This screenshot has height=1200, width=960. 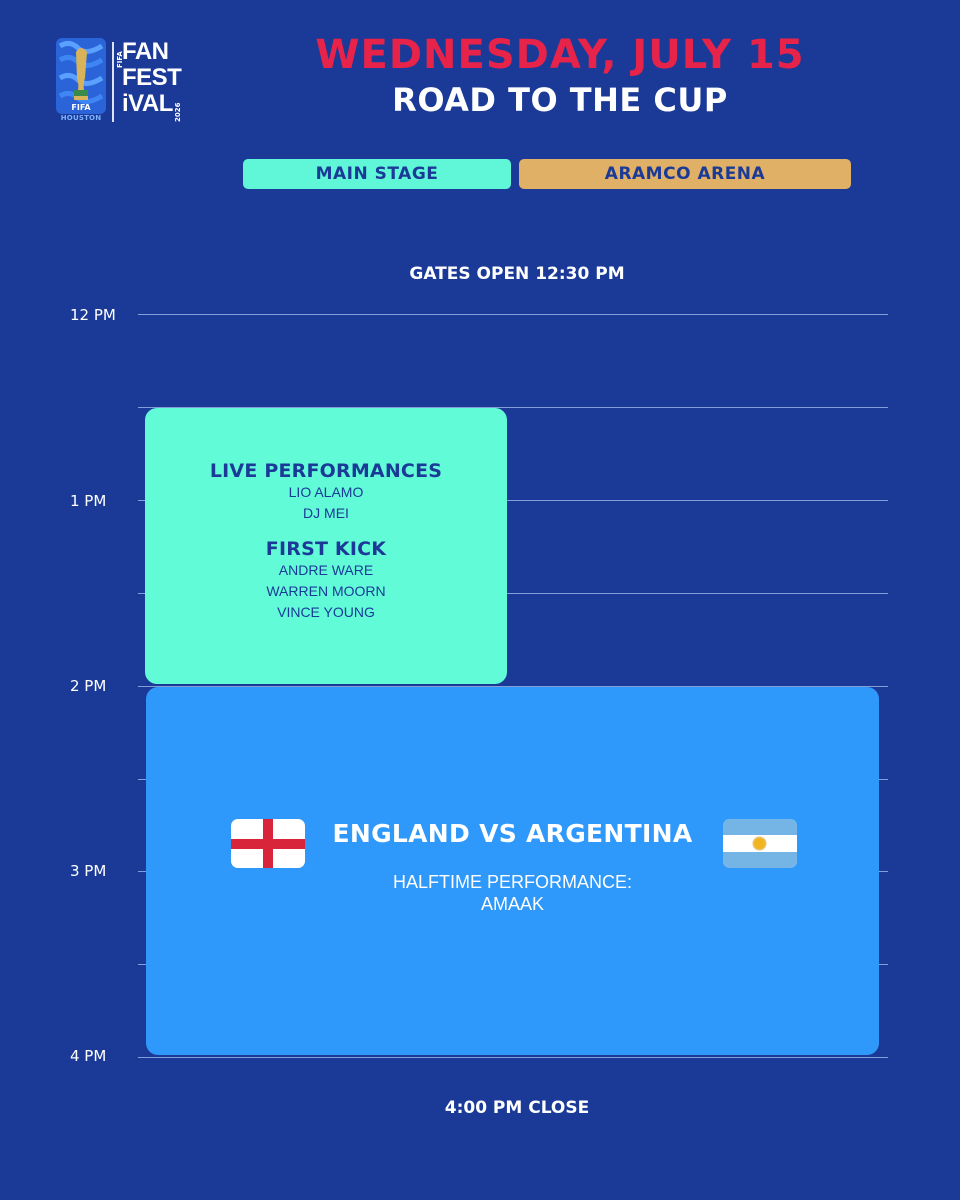 I want to click on fifa-fan-festival-logo: FIFA HOUSTON FIFA FAN FEST iVAL 2026, so click(x=126, y=82).